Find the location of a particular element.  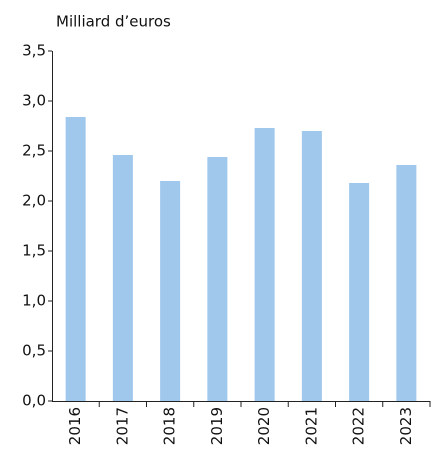

y-axis-title: Milliard d’euros is located at coordinates (113, 22).